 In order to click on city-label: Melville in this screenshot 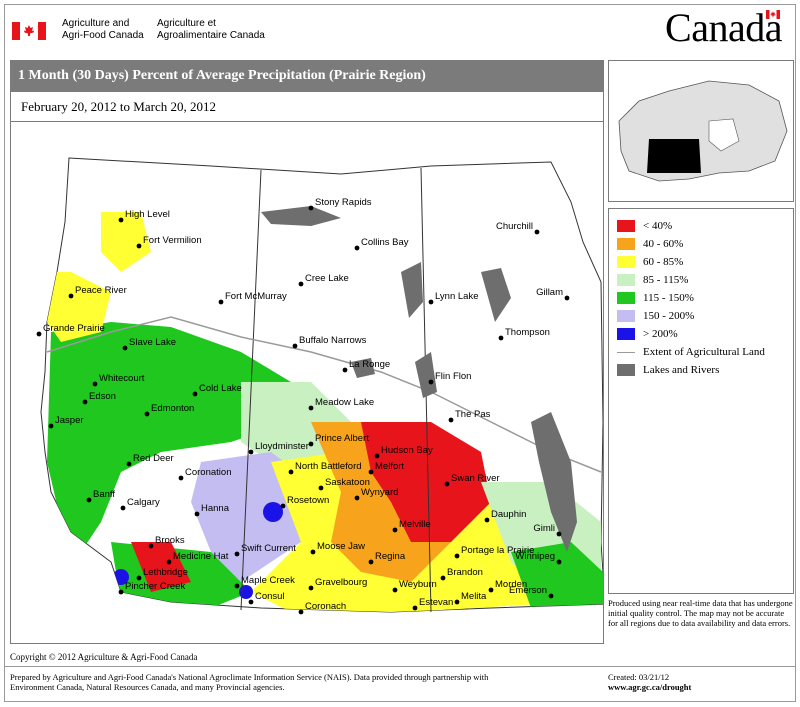, I will do `click(415, 524)`.